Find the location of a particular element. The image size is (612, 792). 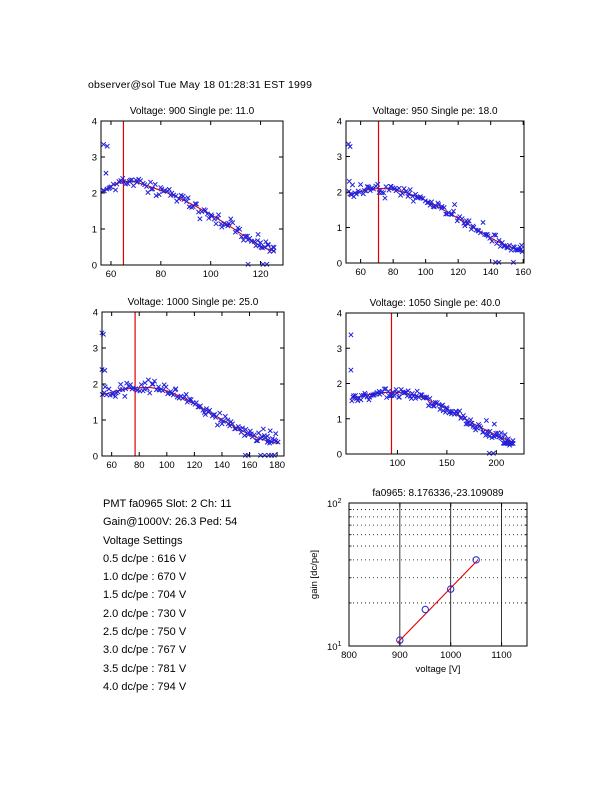

info-line-settings-title: Voltage Settings is located at coordinates (143, 540).